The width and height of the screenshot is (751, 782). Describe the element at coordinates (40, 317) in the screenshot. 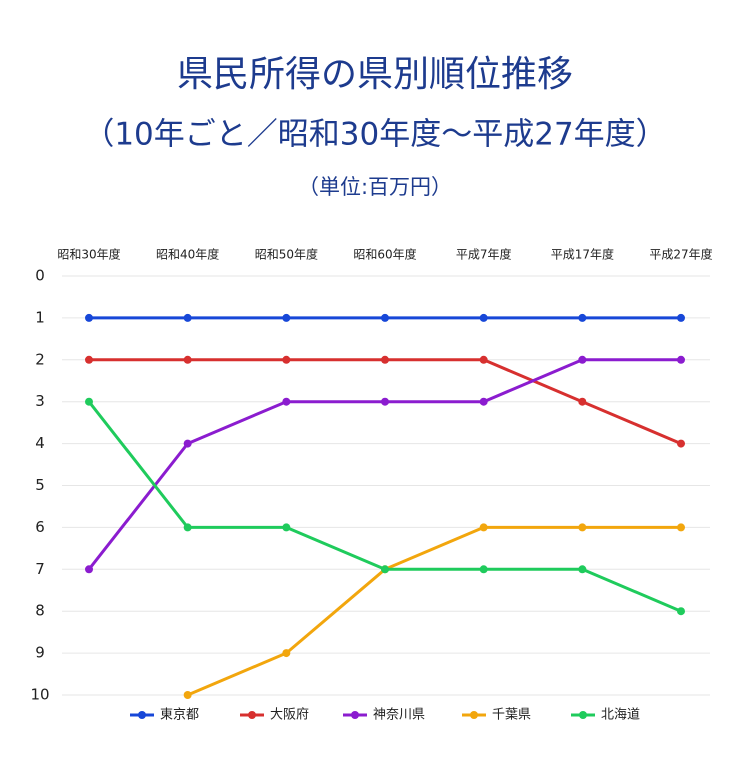

I see `y-tick-label: 1` at that location.